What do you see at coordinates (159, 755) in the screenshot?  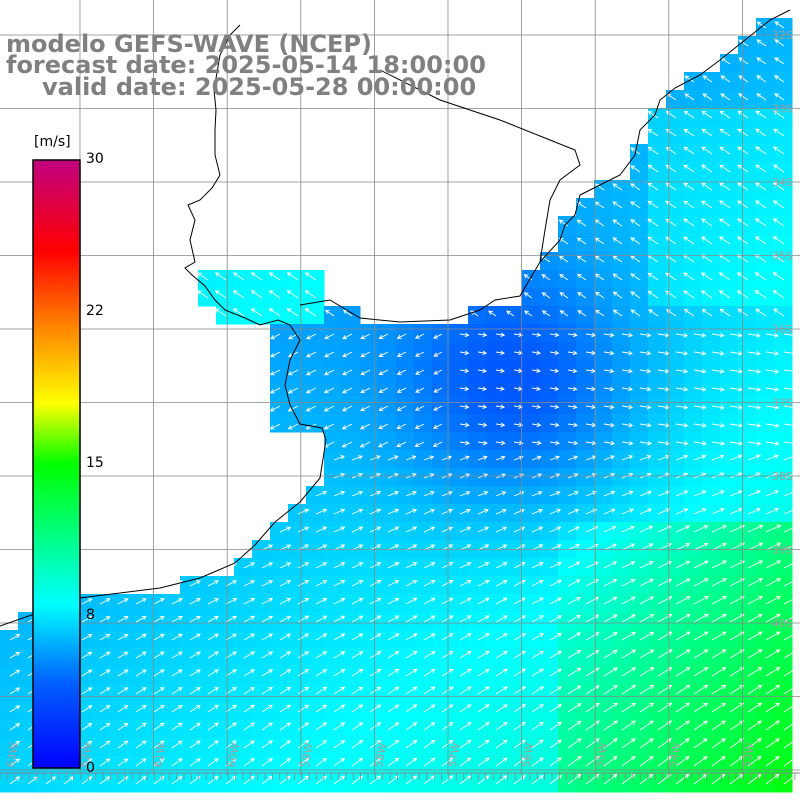 I see `longitude-label: 61W` at bounding box center [159, 755].